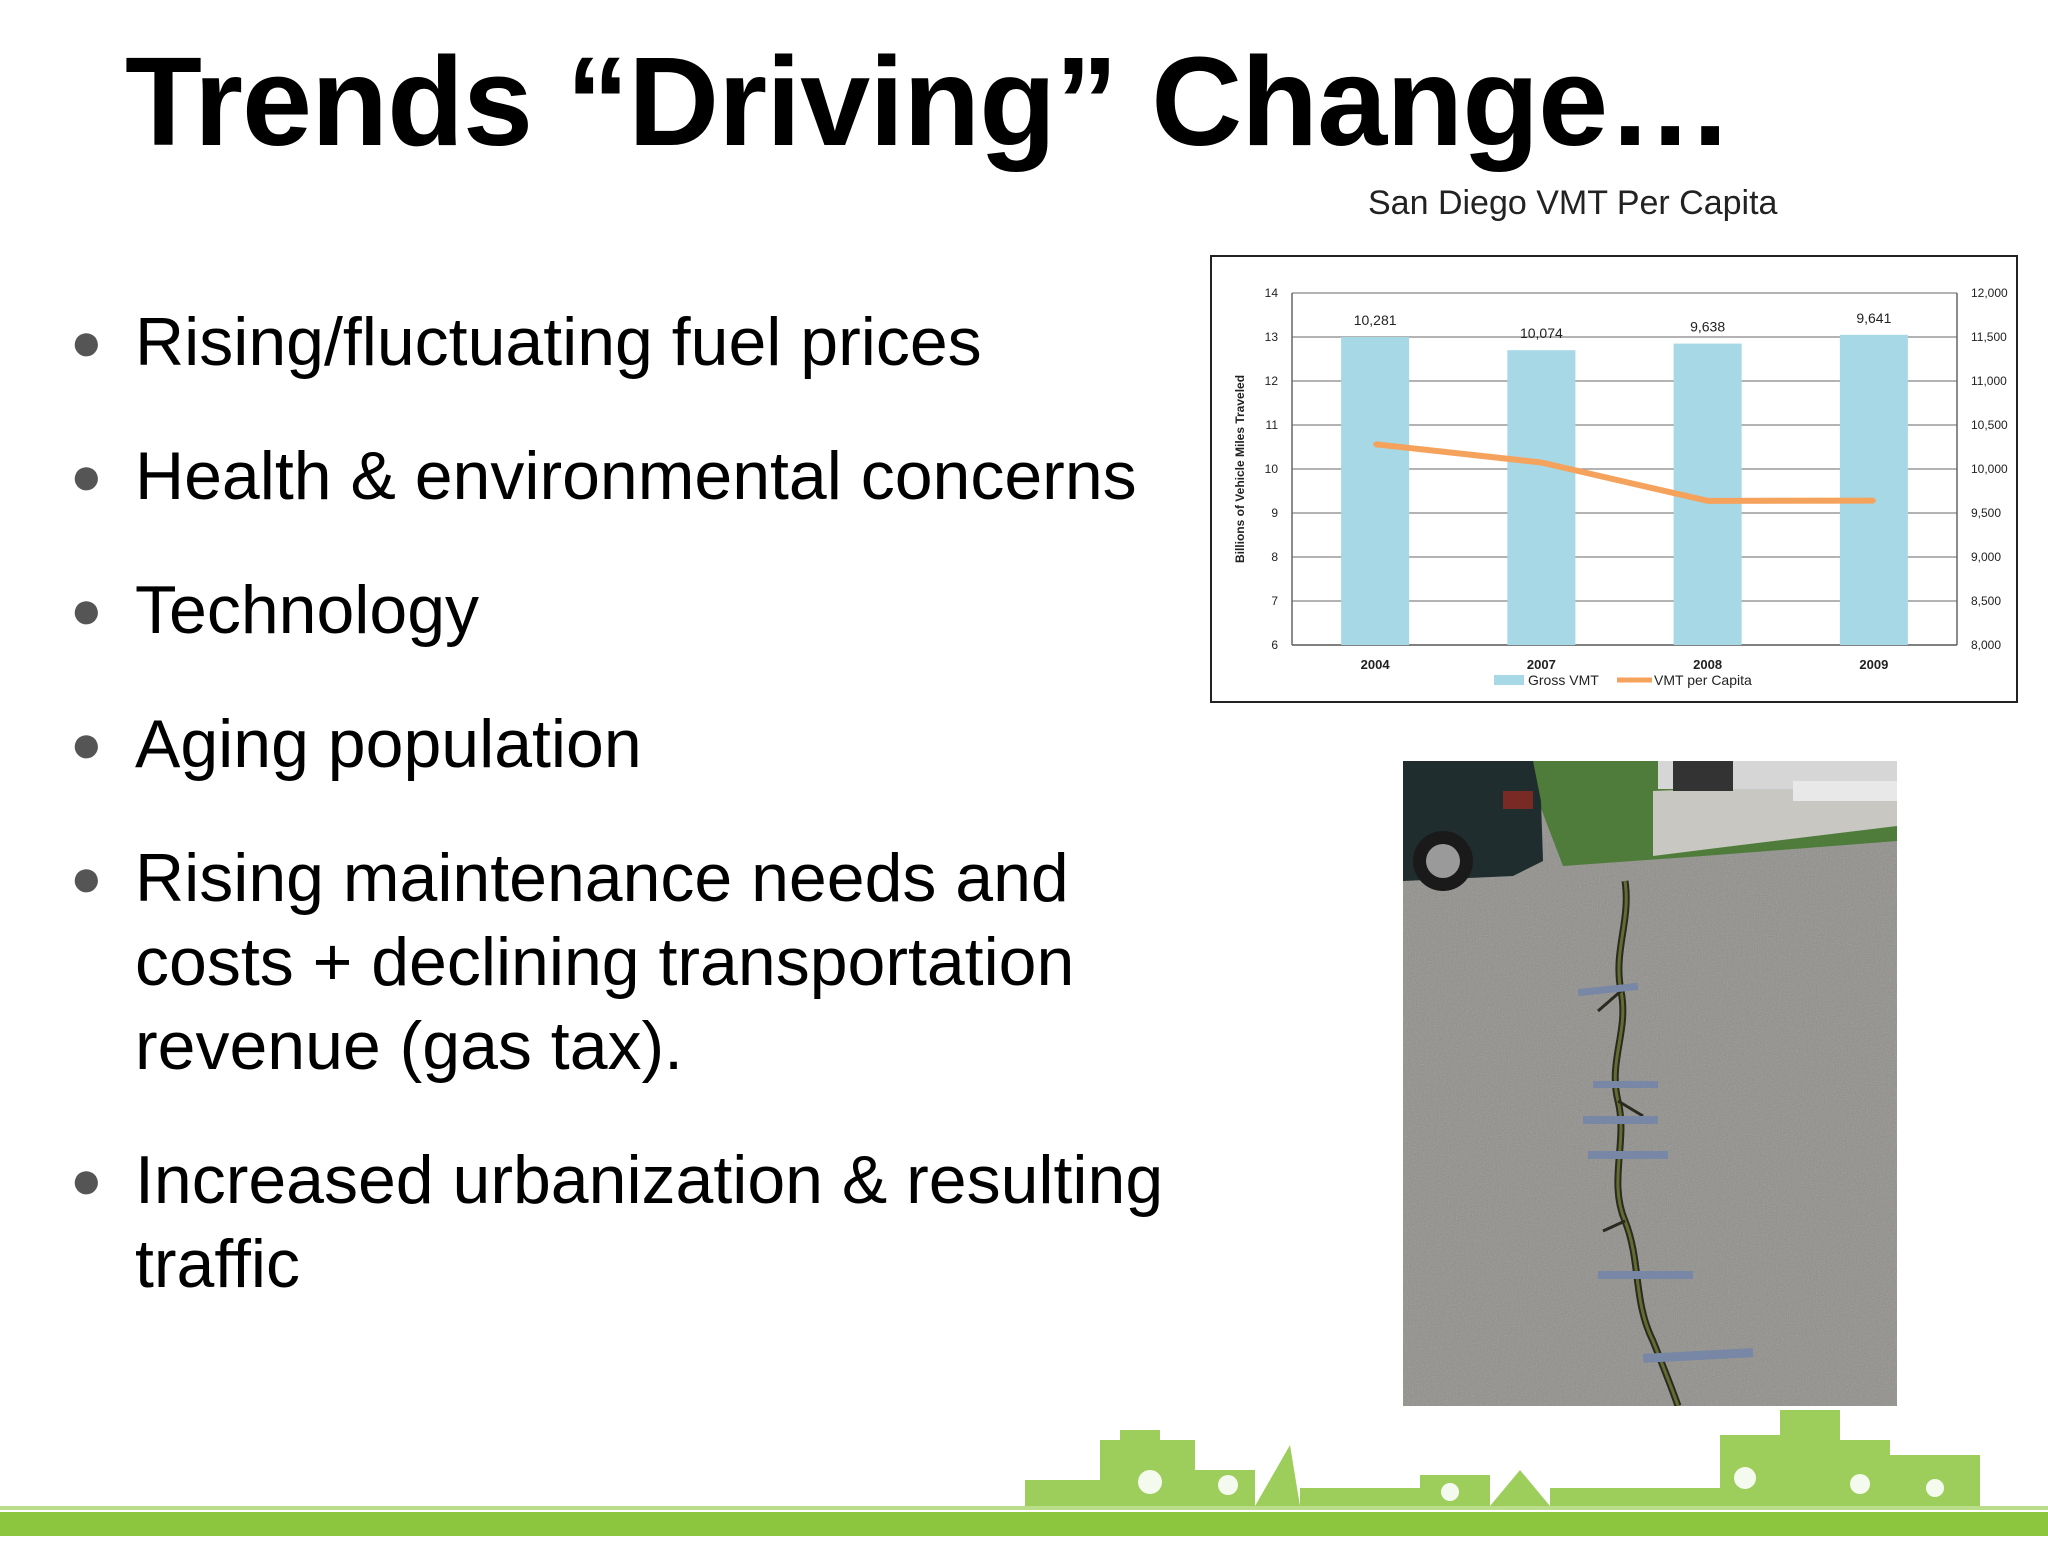 The height and width of the screenshot is (1541, 2048). I want to click on y-tick-label: 8, so click(1274, 557).